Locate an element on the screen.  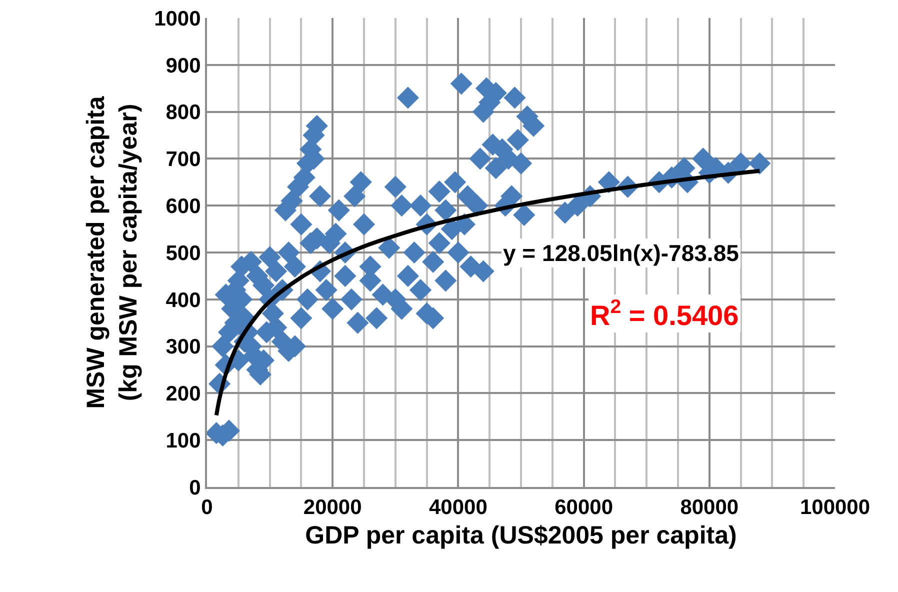
y-tick-label: 500 is located at coordinates (183, 253).